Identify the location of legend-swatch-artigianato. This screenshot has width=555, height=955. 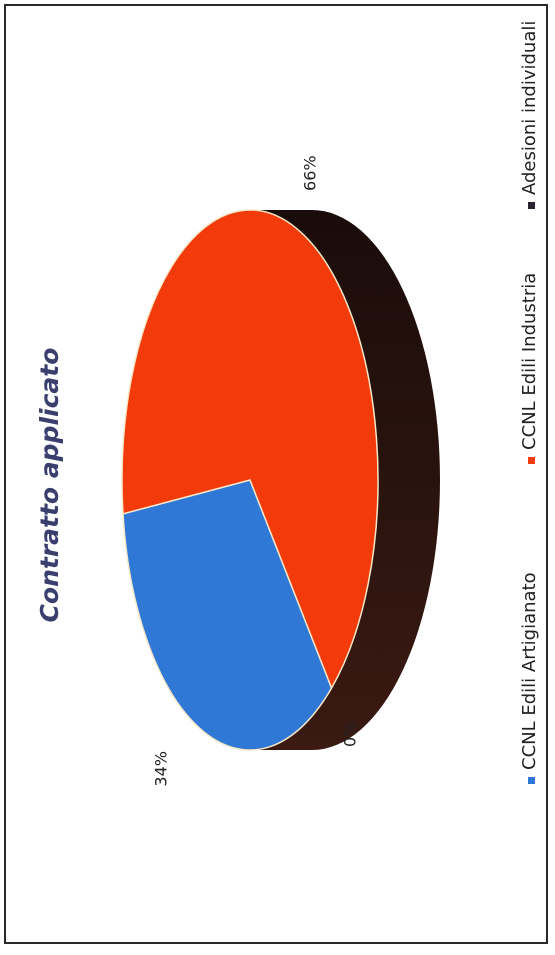
(531, 780).